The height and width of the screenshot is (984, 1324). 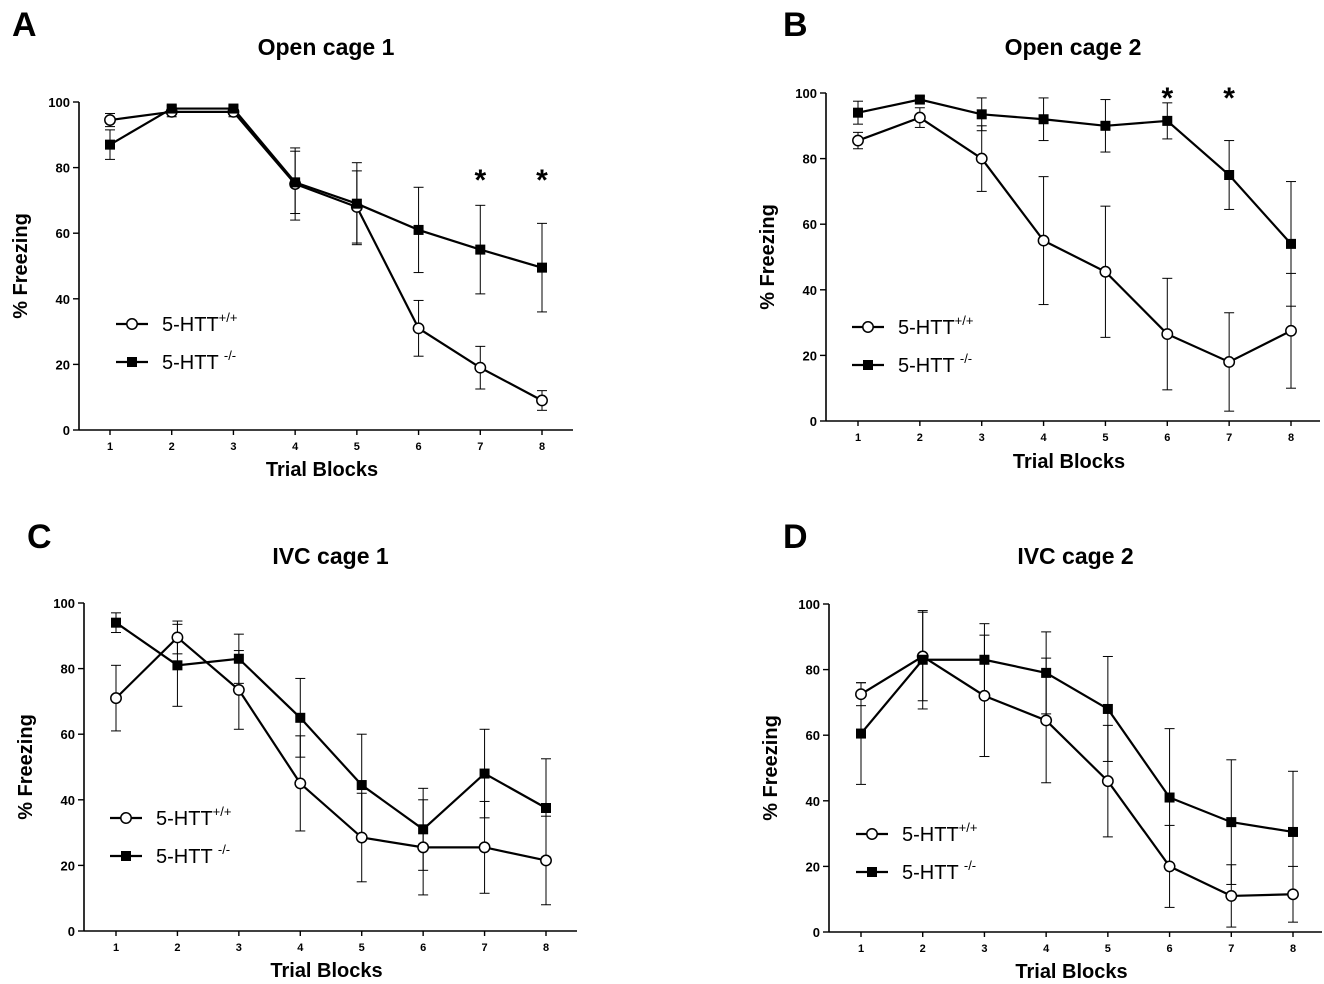 What do you see at coordinates (170, 836) in the screenshot?
I see `legend: 5-HTT+/+5-HTT -/-` at bounding box center [170, 836].